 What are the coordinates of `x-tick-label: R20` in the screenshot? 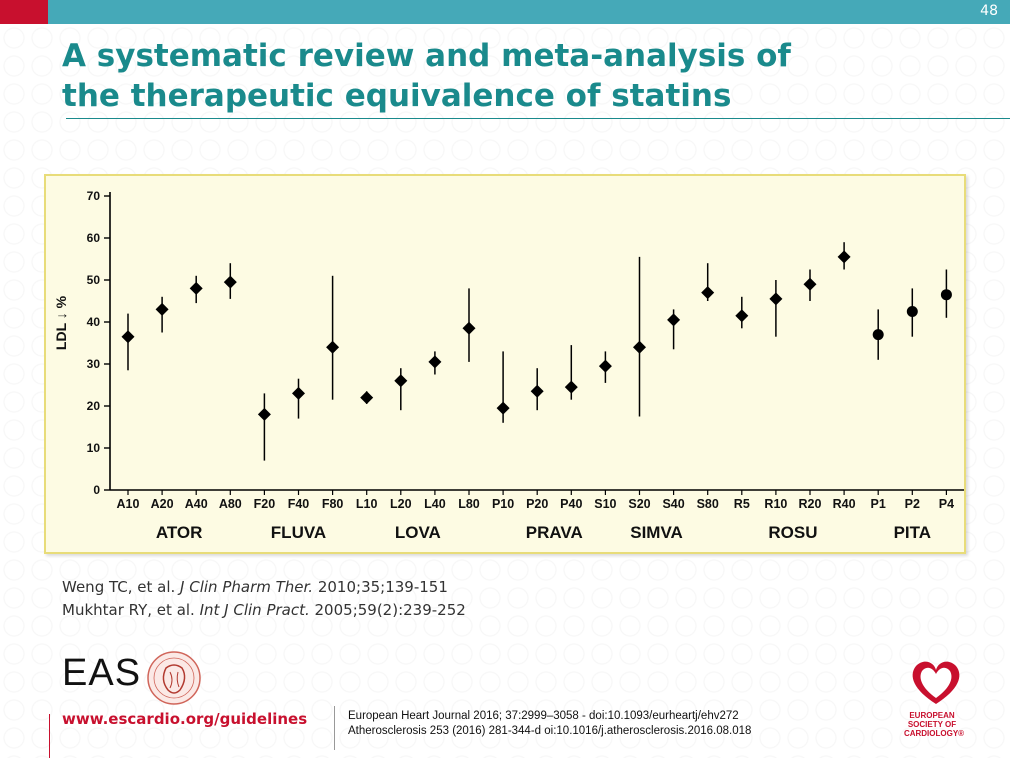 It's located at (810, 504).